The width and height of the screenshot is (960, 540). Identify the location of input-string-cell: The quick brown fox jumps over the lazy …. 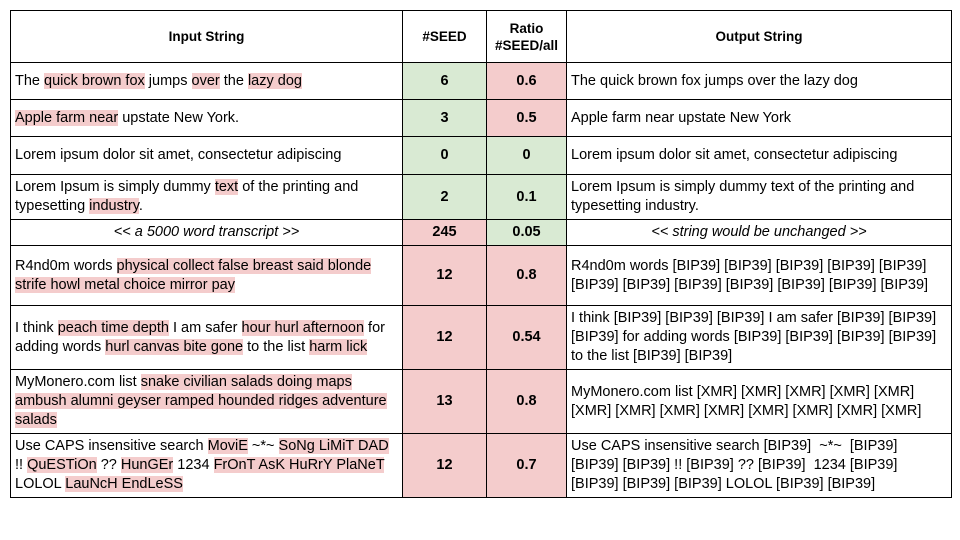
(206, 81).